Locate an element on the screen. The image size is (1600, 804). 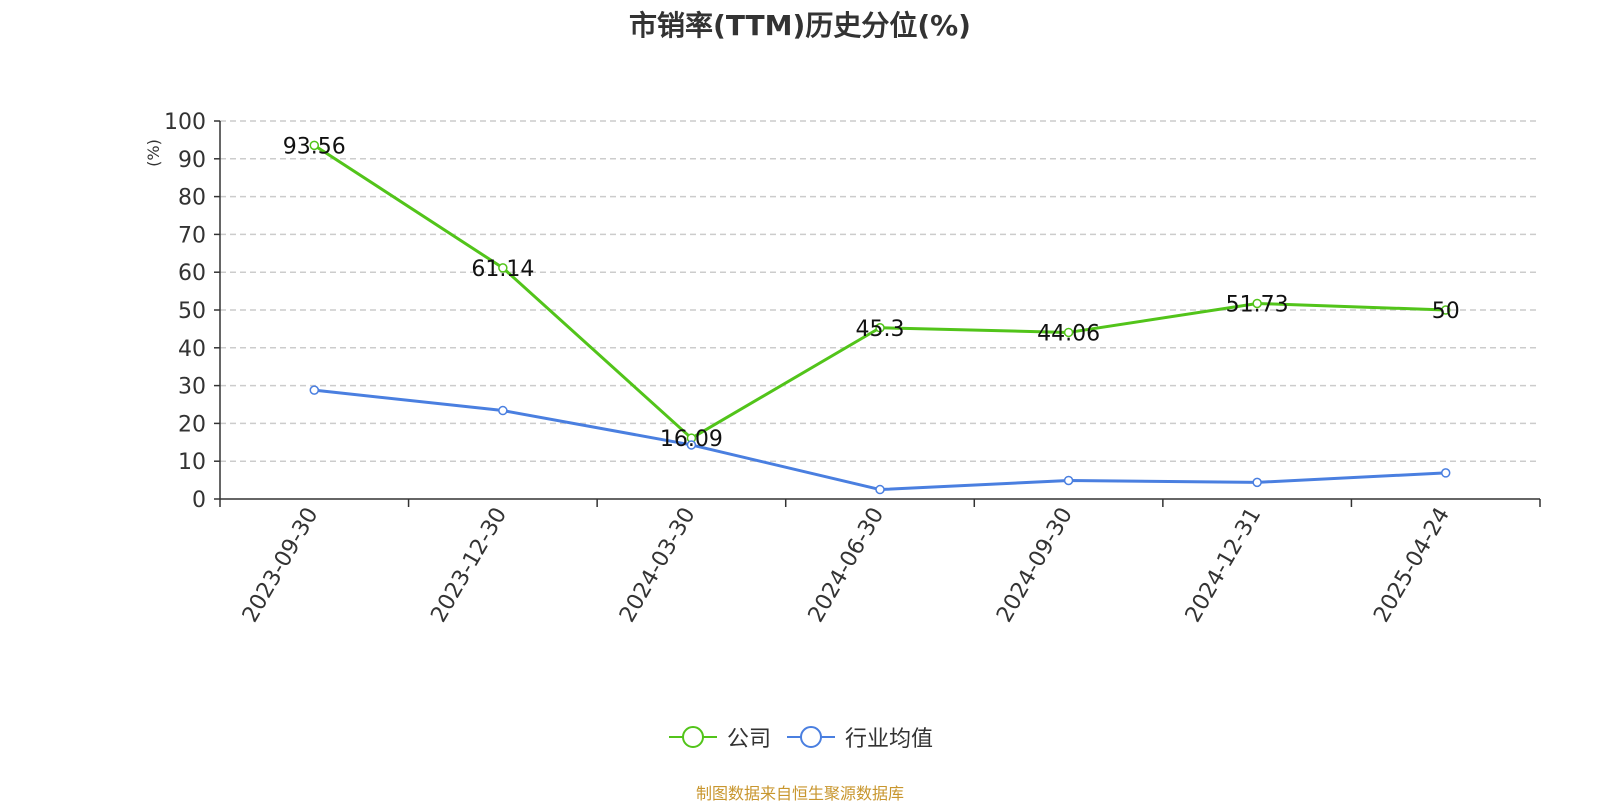
legend: 公司 行业均值 is located at coordinates (800, 737).